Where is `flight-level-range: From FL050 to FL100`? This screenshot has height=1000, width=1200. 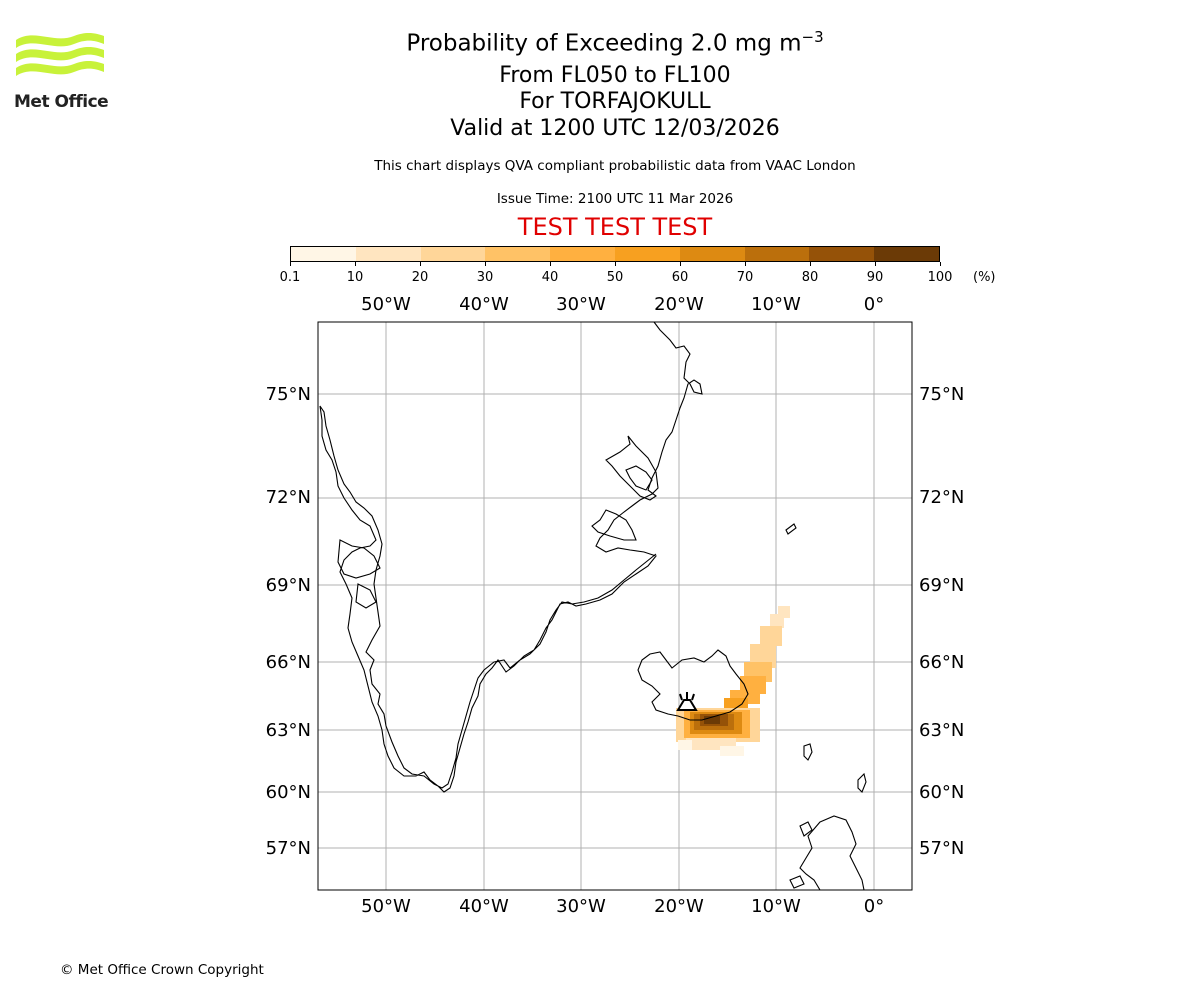
flight-level-range: From FL050 to FL100 is located at coordinates (615, 75).